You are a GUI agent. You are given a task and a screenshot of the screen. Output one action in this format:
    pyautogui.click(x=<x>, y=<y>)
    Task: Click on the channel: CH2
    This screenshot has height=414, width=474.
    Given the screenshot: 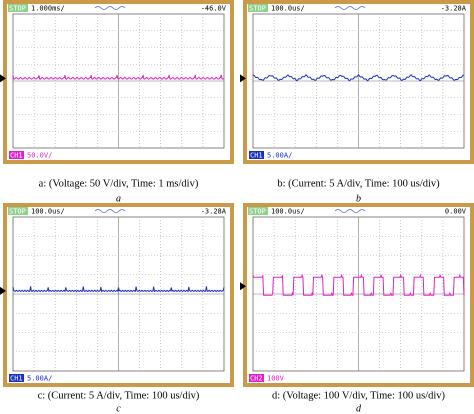 What is the action you would take?
    pyautogui.click(x=256, y=379)
    